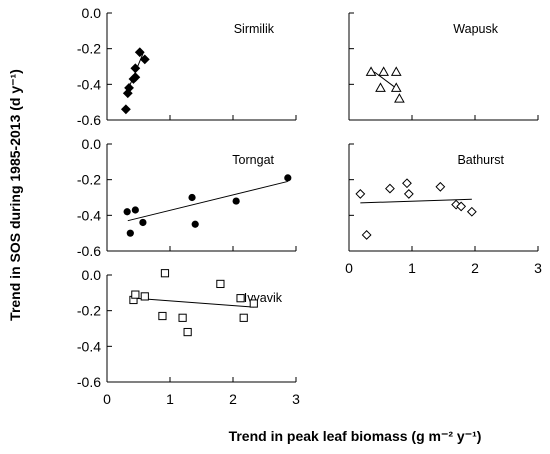 This screenshot has width=550, height=454. Describe the element at coordinates (296, 399) in the screenshot. I see `ivvavik-x-tick-label: 3` at that location.